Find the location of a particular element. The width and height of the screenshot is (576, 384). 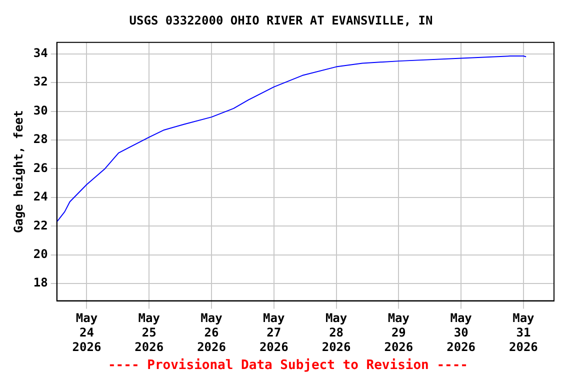

y-tick-label: 34 is located at coordinates (40, 53).